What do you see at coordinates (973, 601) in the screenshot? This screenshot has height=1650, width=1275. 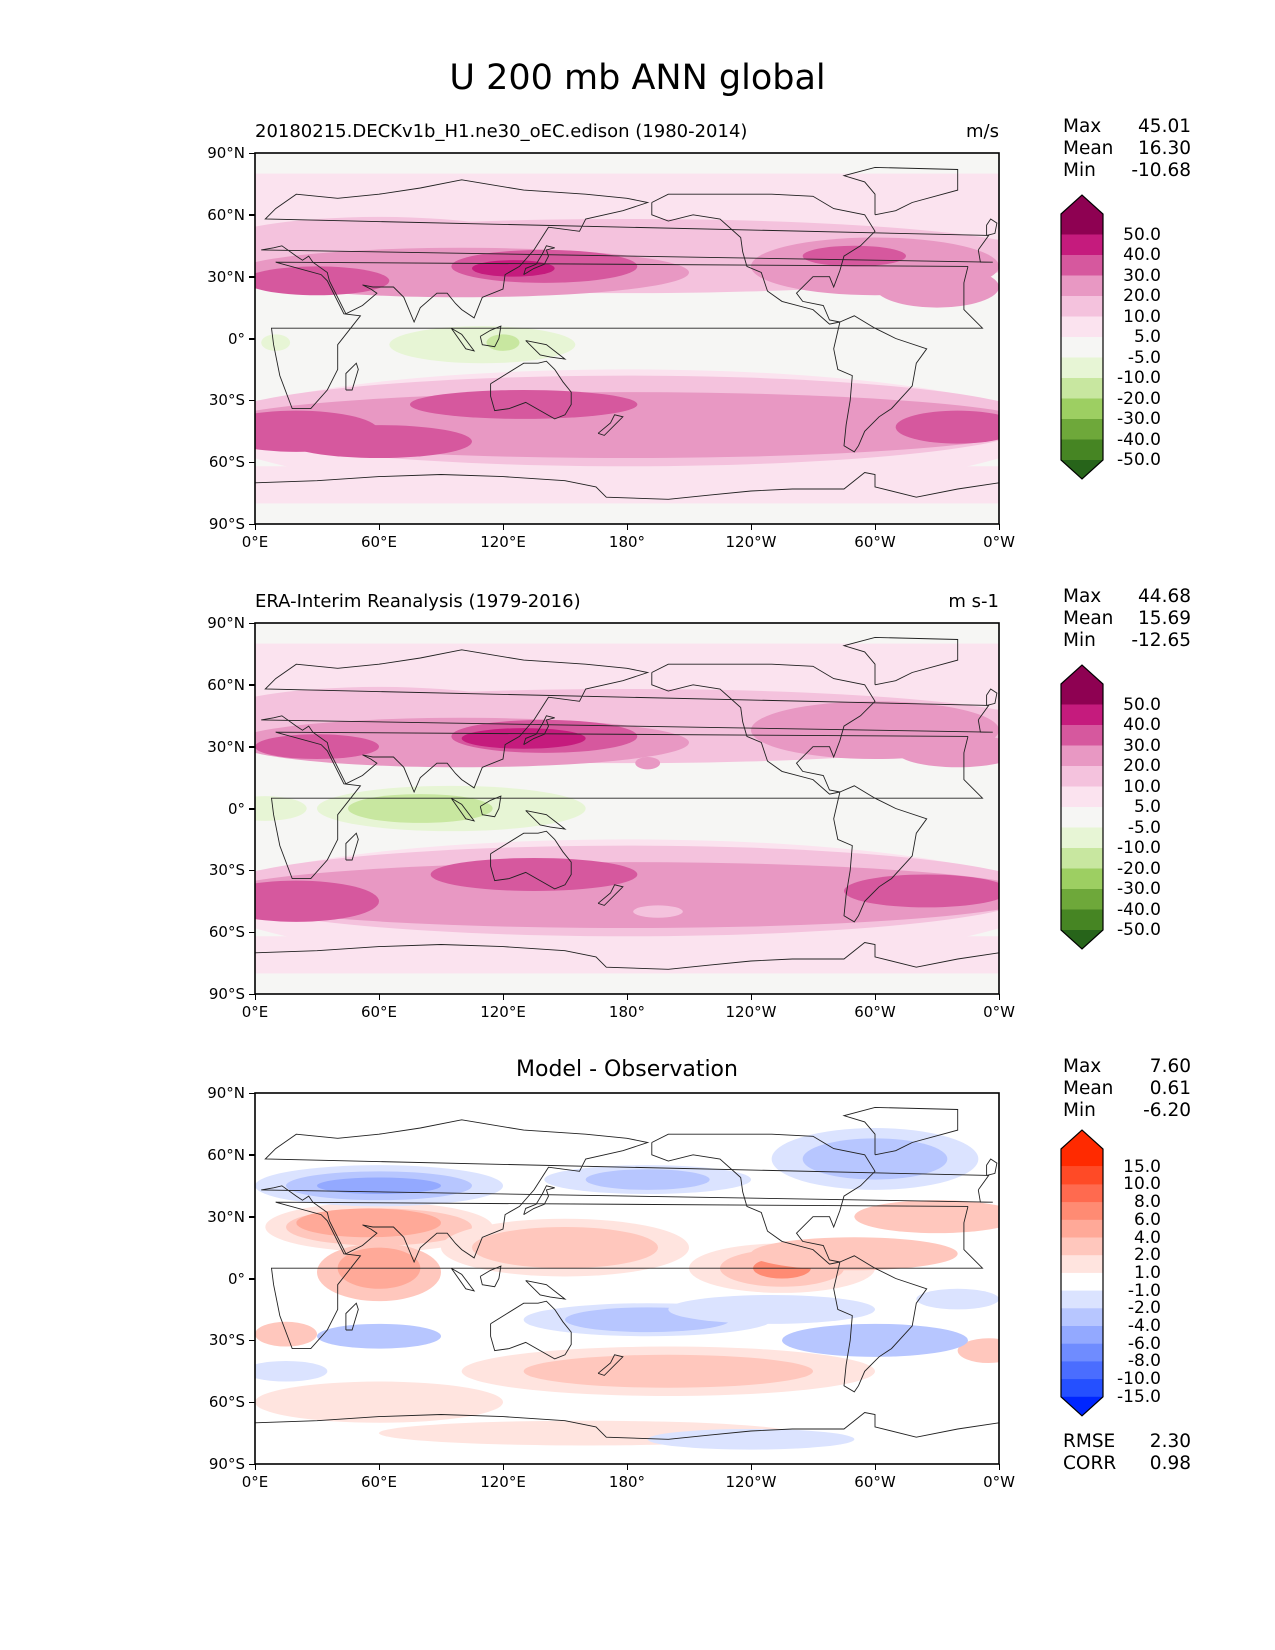 I see `panel-units: m s-1` at bounding box center [973, 601].